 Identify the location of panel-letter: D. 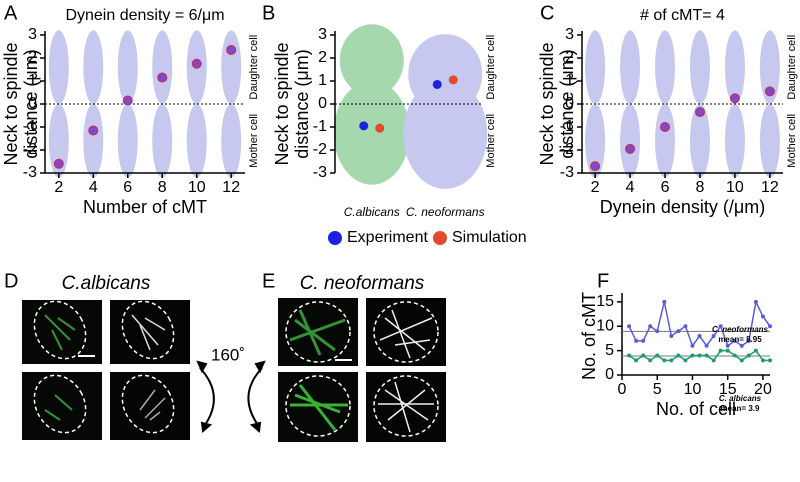
(11, 281).